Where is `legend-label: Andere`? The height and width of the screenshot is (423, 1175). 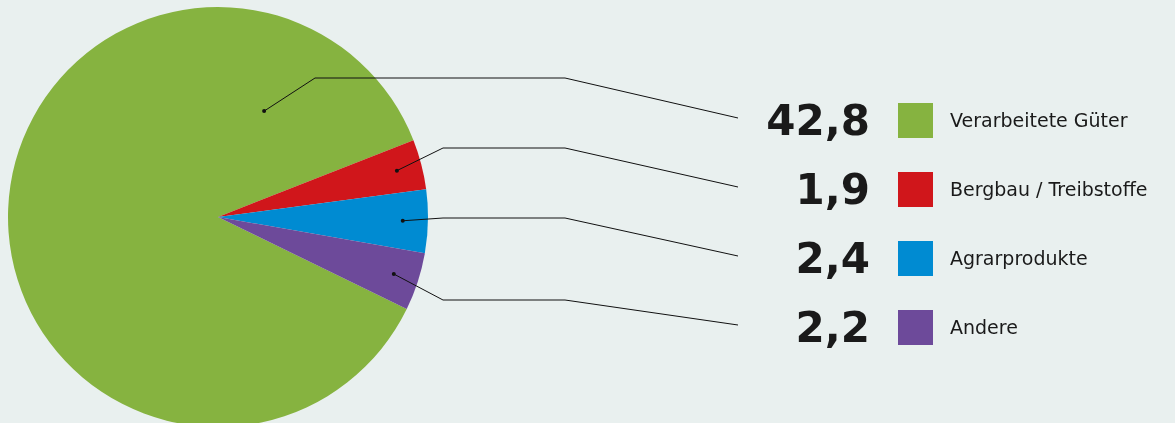
legend-label: Andere is located at coordinates (984, 327).